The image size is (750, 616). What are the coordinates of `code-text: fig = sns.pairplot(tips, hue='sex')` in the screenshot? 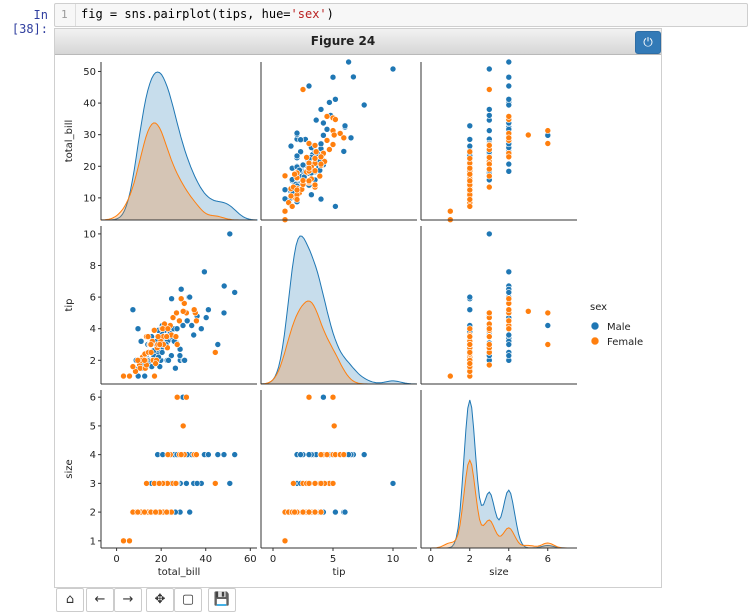 It's located at (207, 14).